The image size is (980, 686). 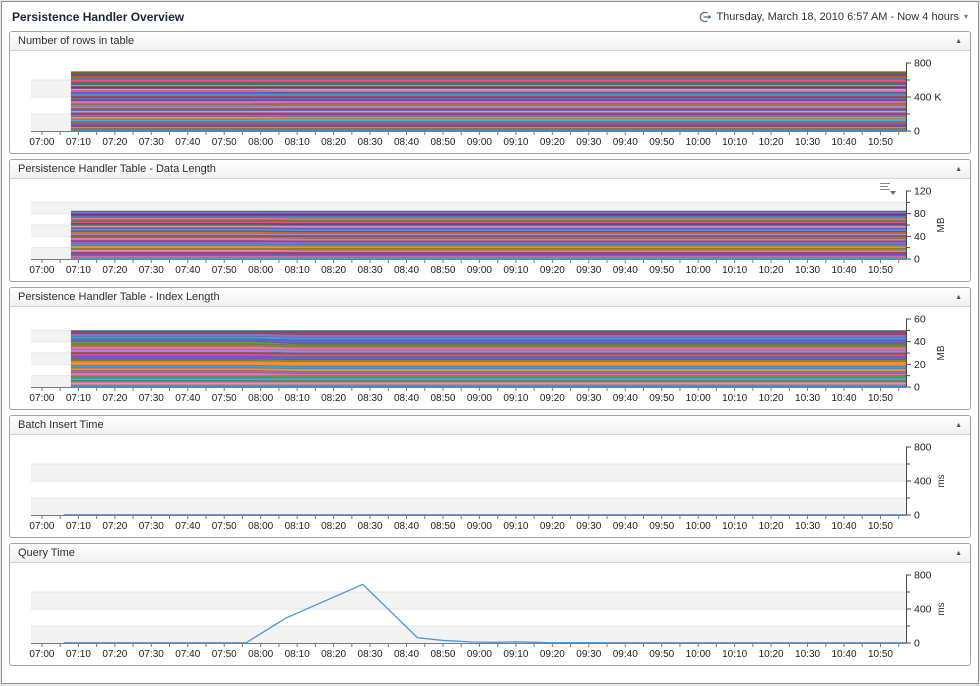 What do you see at coordinates (888, 188) in the screenshot?
I see `legend-menu-icon` at bounding box center [888, 188].